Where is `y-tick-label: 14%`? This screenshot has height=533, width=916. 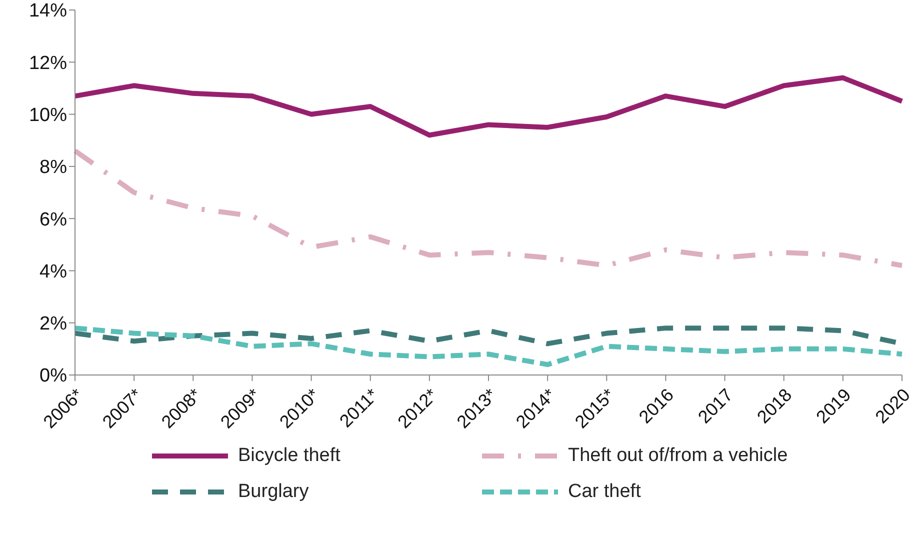
y-tick-label: 14% is located at coordinates (48, 11).